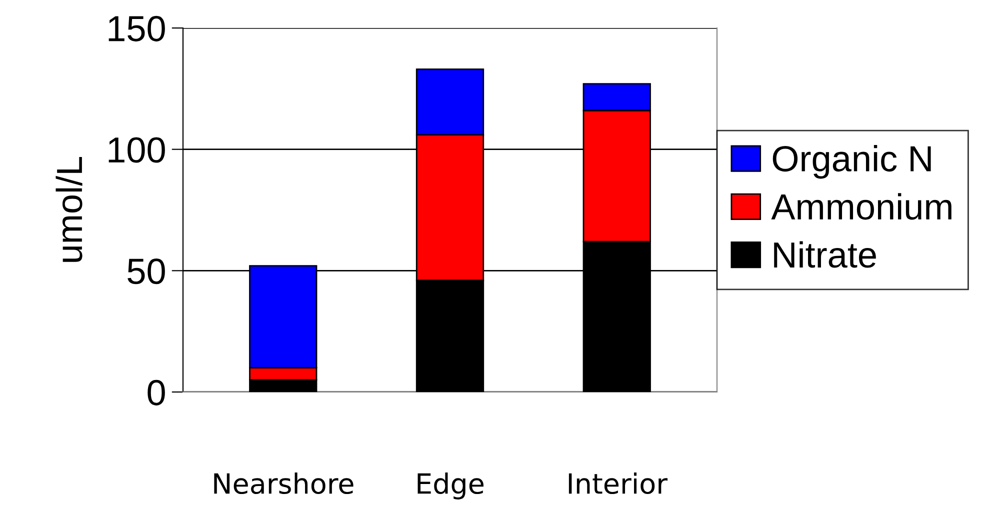 This screenshot has width=986, height=512. What do you see at coordinates (618, 483) in the screenshot?
I see `x-tick-label: Interior` at bounding box center [618, 483].